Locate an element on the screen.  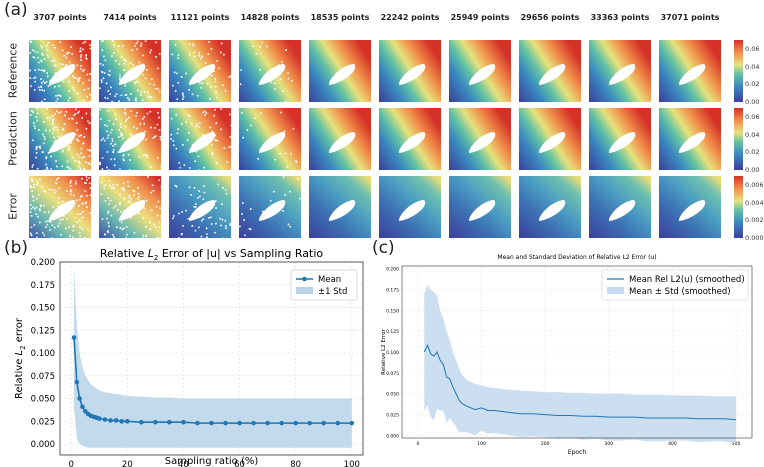
legend-mean-label: Mean Rel L2(u) (smoothed) is located at coordinates (687, 280).